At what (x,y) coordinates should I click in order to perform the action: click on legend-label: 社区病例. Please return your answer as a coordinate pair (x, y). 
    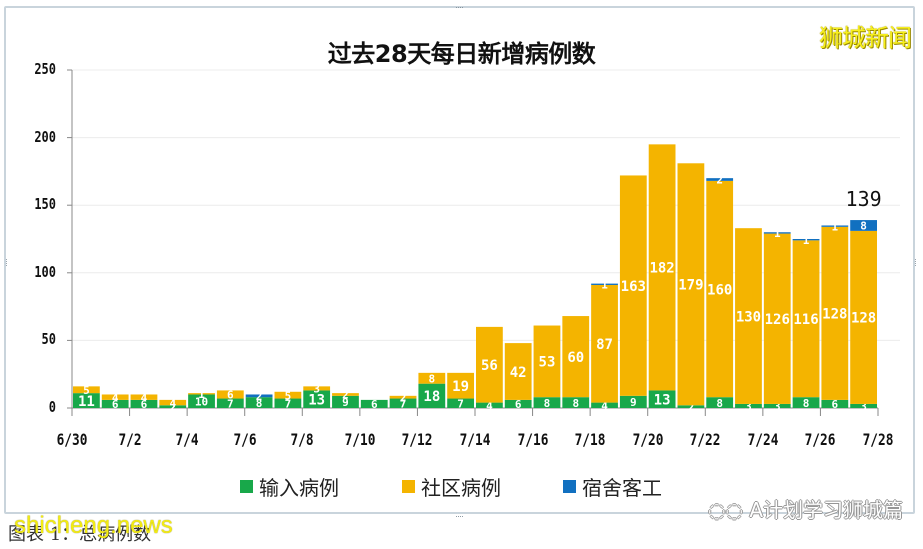
    Looking at the image, I should click on (461, 488).